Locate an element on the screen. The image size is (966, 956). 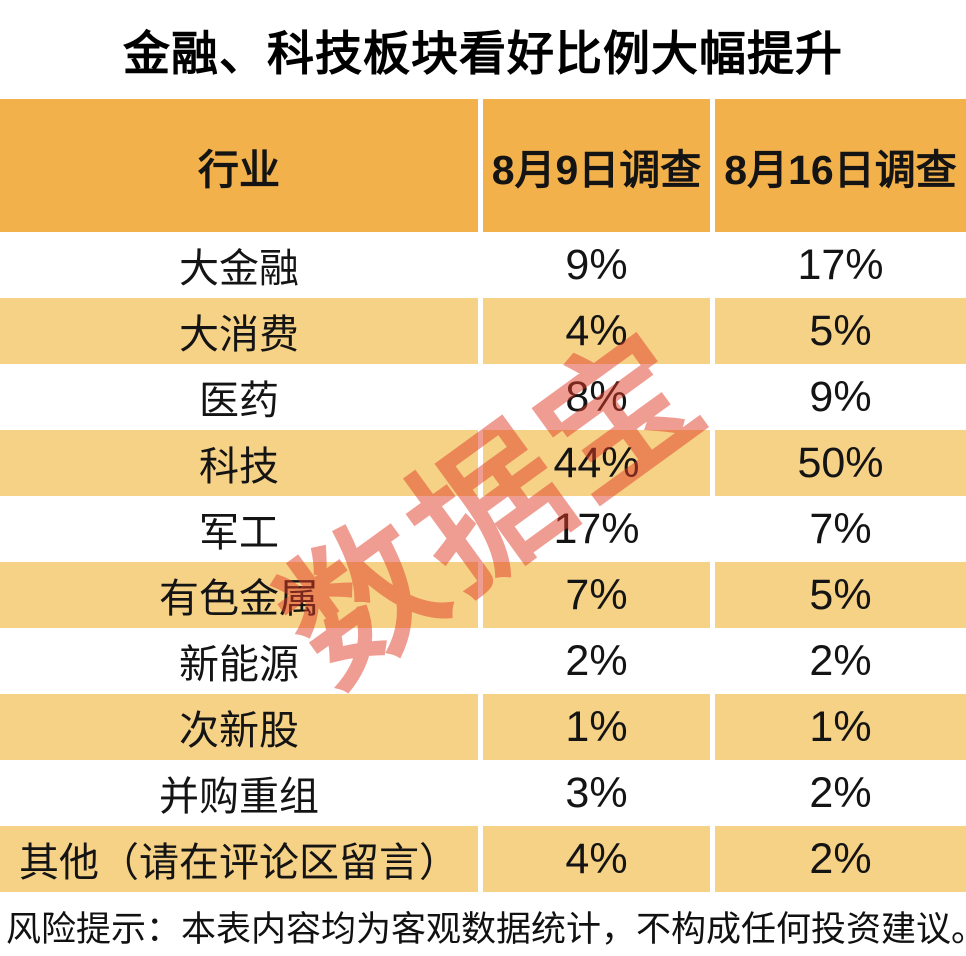
aug9-value: 7% is located at coordinates (596, 595).